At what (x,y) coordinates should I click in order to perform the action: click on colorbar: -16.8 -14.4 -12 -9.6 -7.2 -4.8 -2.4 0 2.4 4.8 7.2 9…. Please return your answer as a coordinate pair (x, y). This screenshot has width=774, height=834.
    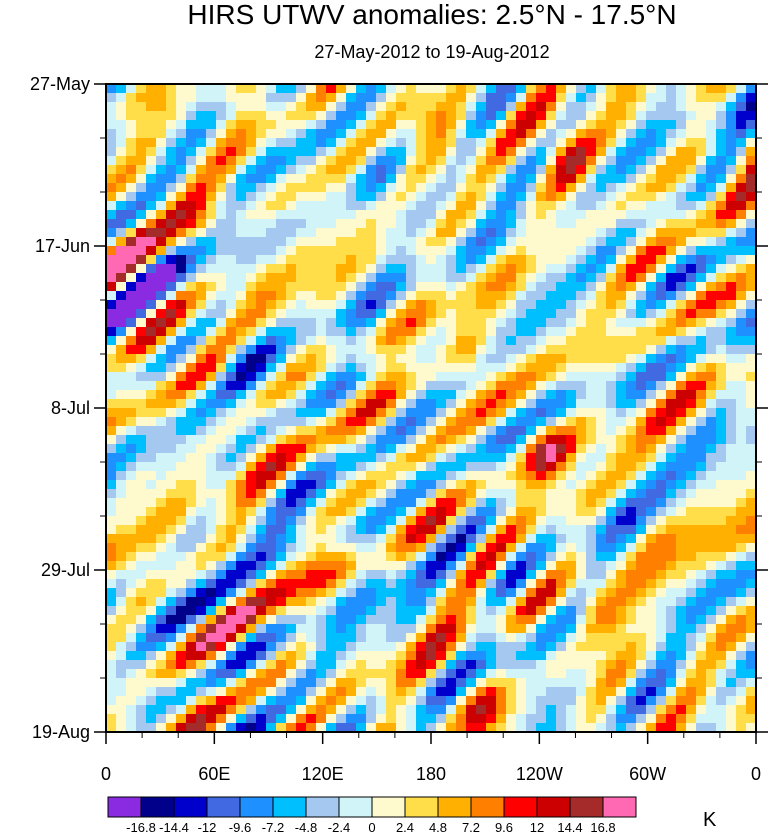
    Looking at the image, I should click on (372, 815).